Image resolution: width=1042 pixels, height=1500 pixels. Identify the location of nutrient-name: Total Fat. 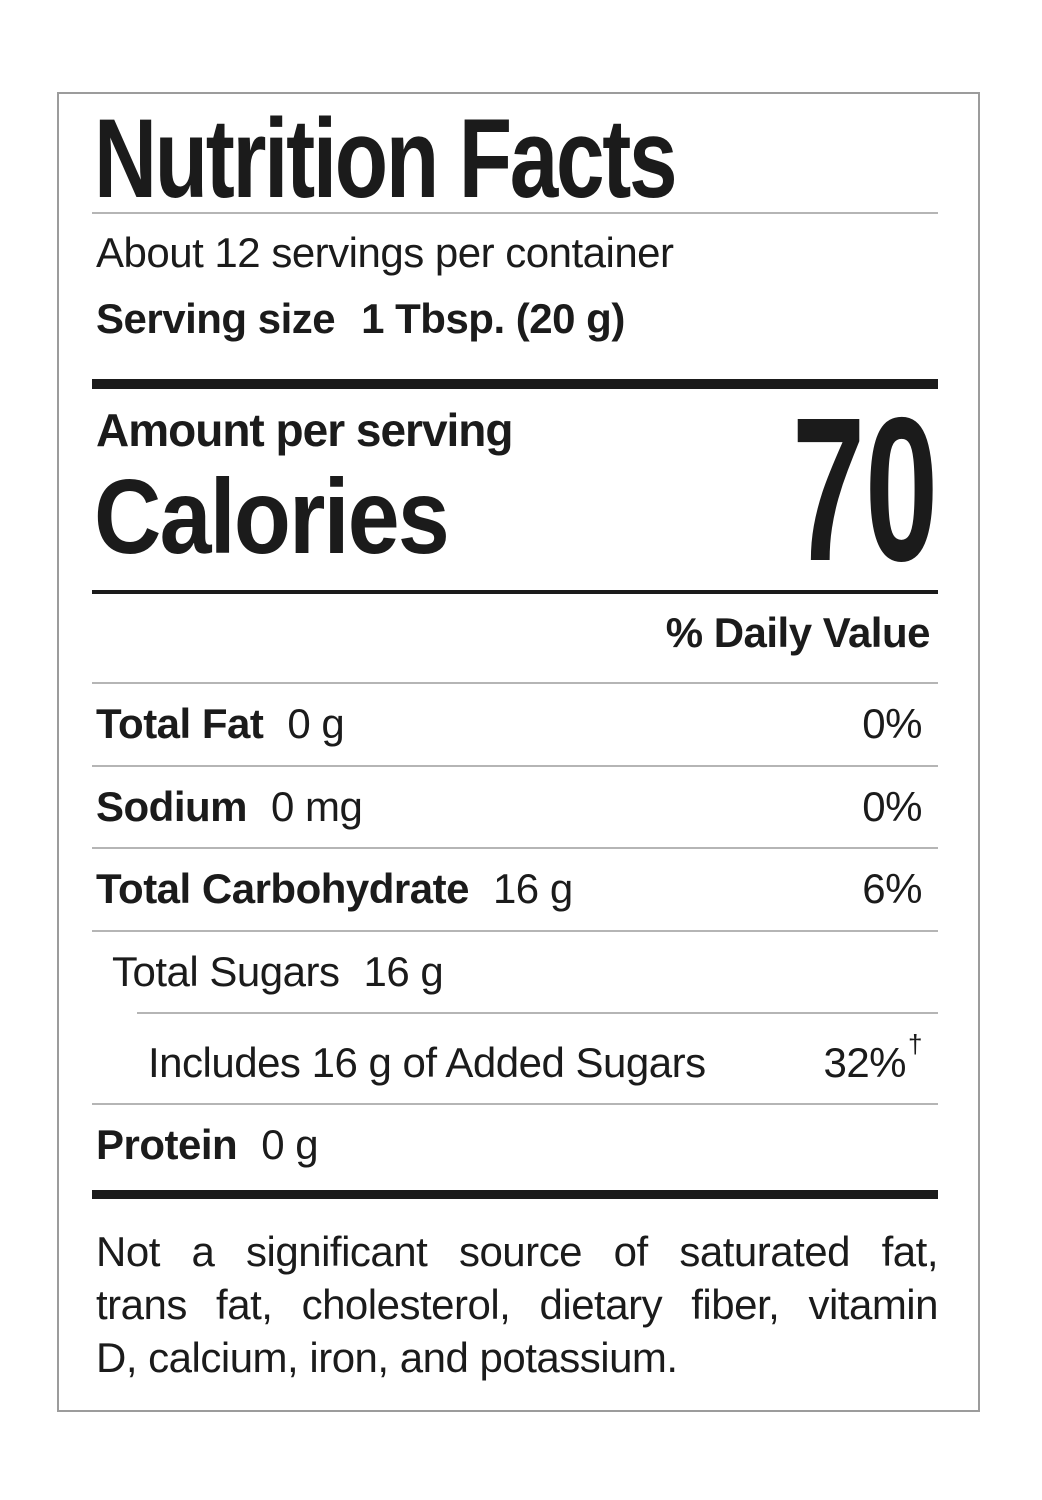
(180, 724).